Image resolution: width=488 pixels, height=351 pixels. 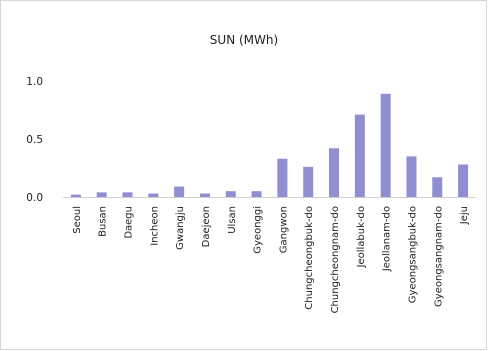 I want to click on y-axis-ticks: 0.0 0.5 1.0, so click(x=34, y=140).